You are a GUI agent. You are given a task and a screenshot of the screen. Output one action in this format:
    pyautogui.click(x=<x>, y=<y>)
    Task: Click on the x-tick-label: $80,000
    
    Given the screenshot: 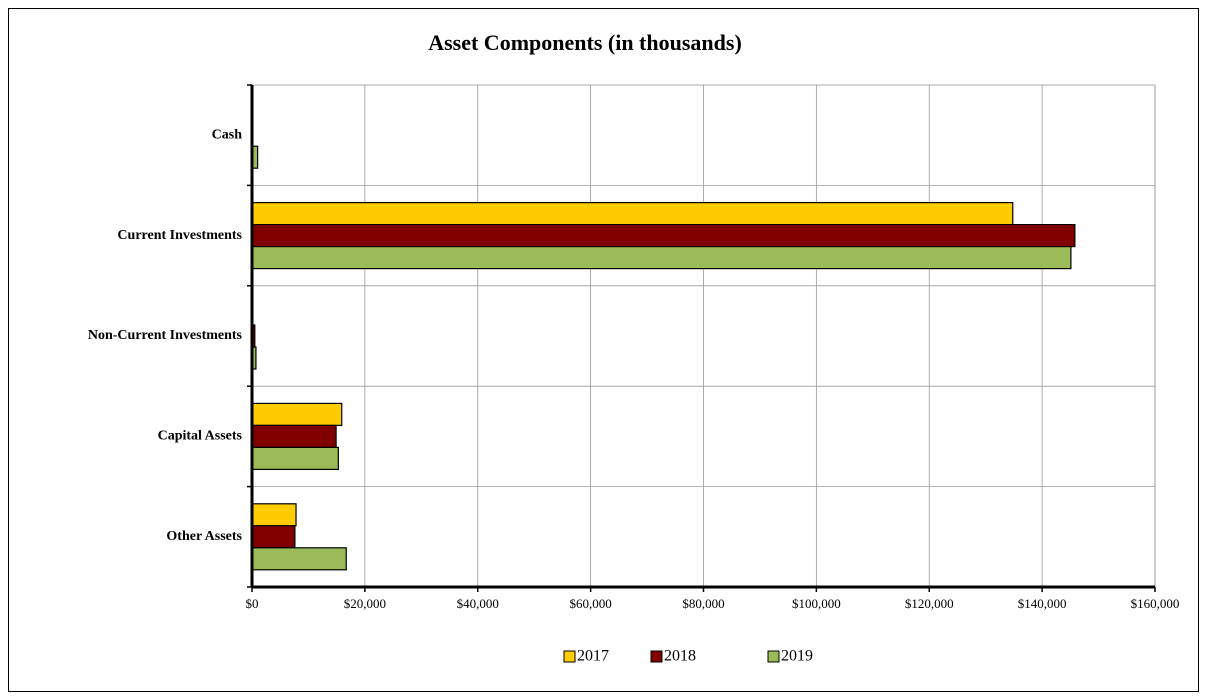 What is the action you would take?
    pyautogui.click(x=703, y=603)
    